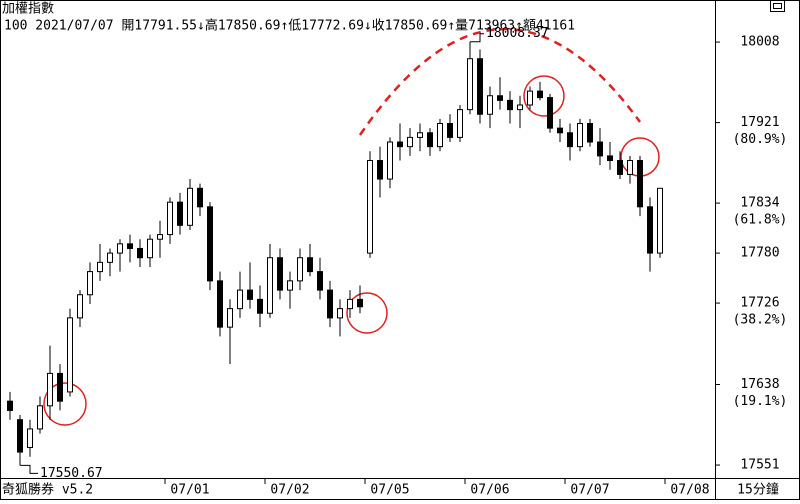 The height and width of the screenshot is (504, 800). Describe the element at coordinates (760, 220) in the screenshot. I see `fib-label: (61.8%)` at that location.